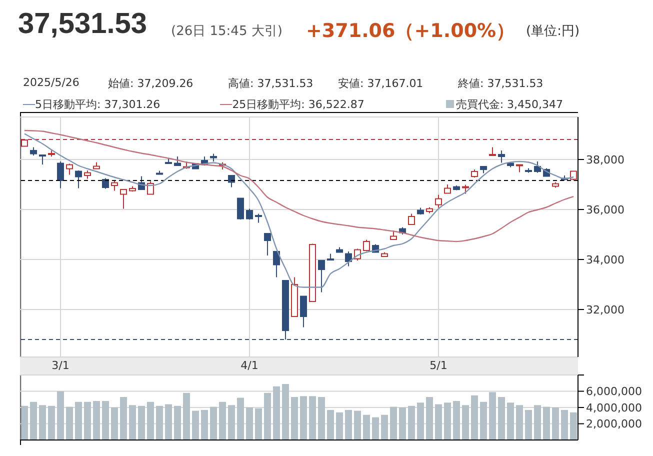 The image size is (653, 456). What do you see at coordinates (411, 31) in the screenshot?
I see `text: +371.06（+1.00%）` at bounding box center [411, 31].